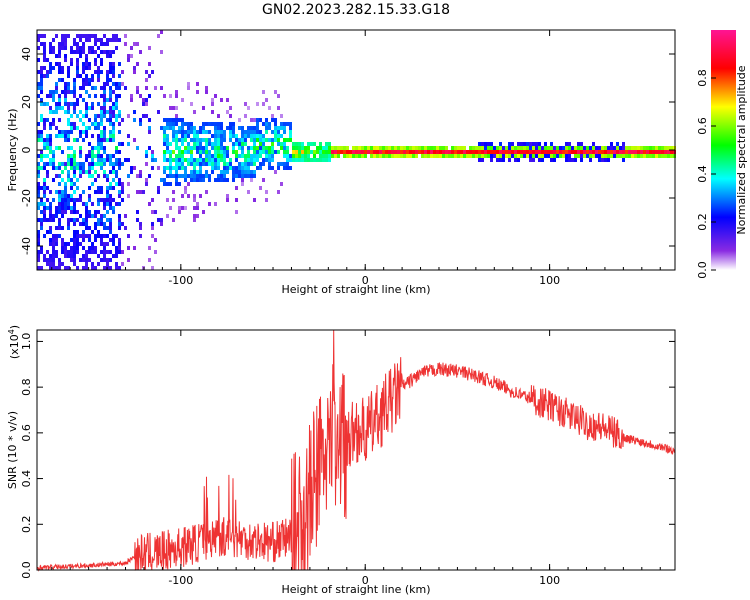  Describe the element at coordinates (11, 331) in the screenshot. I see `snr-y-scale-exponent: 4` at that location.